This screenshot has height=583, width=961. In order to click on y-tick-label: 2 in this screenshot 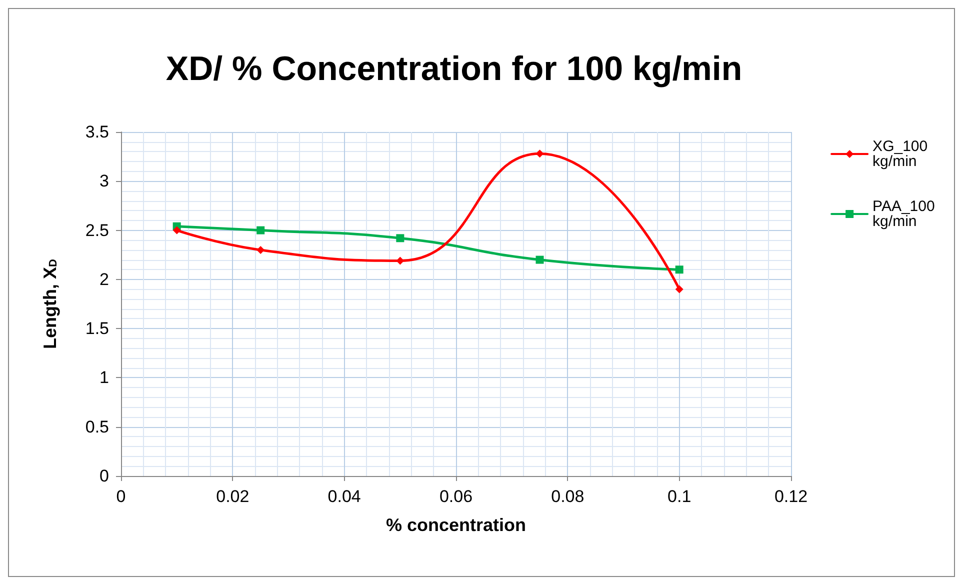, I will do `click(104, 279)`.